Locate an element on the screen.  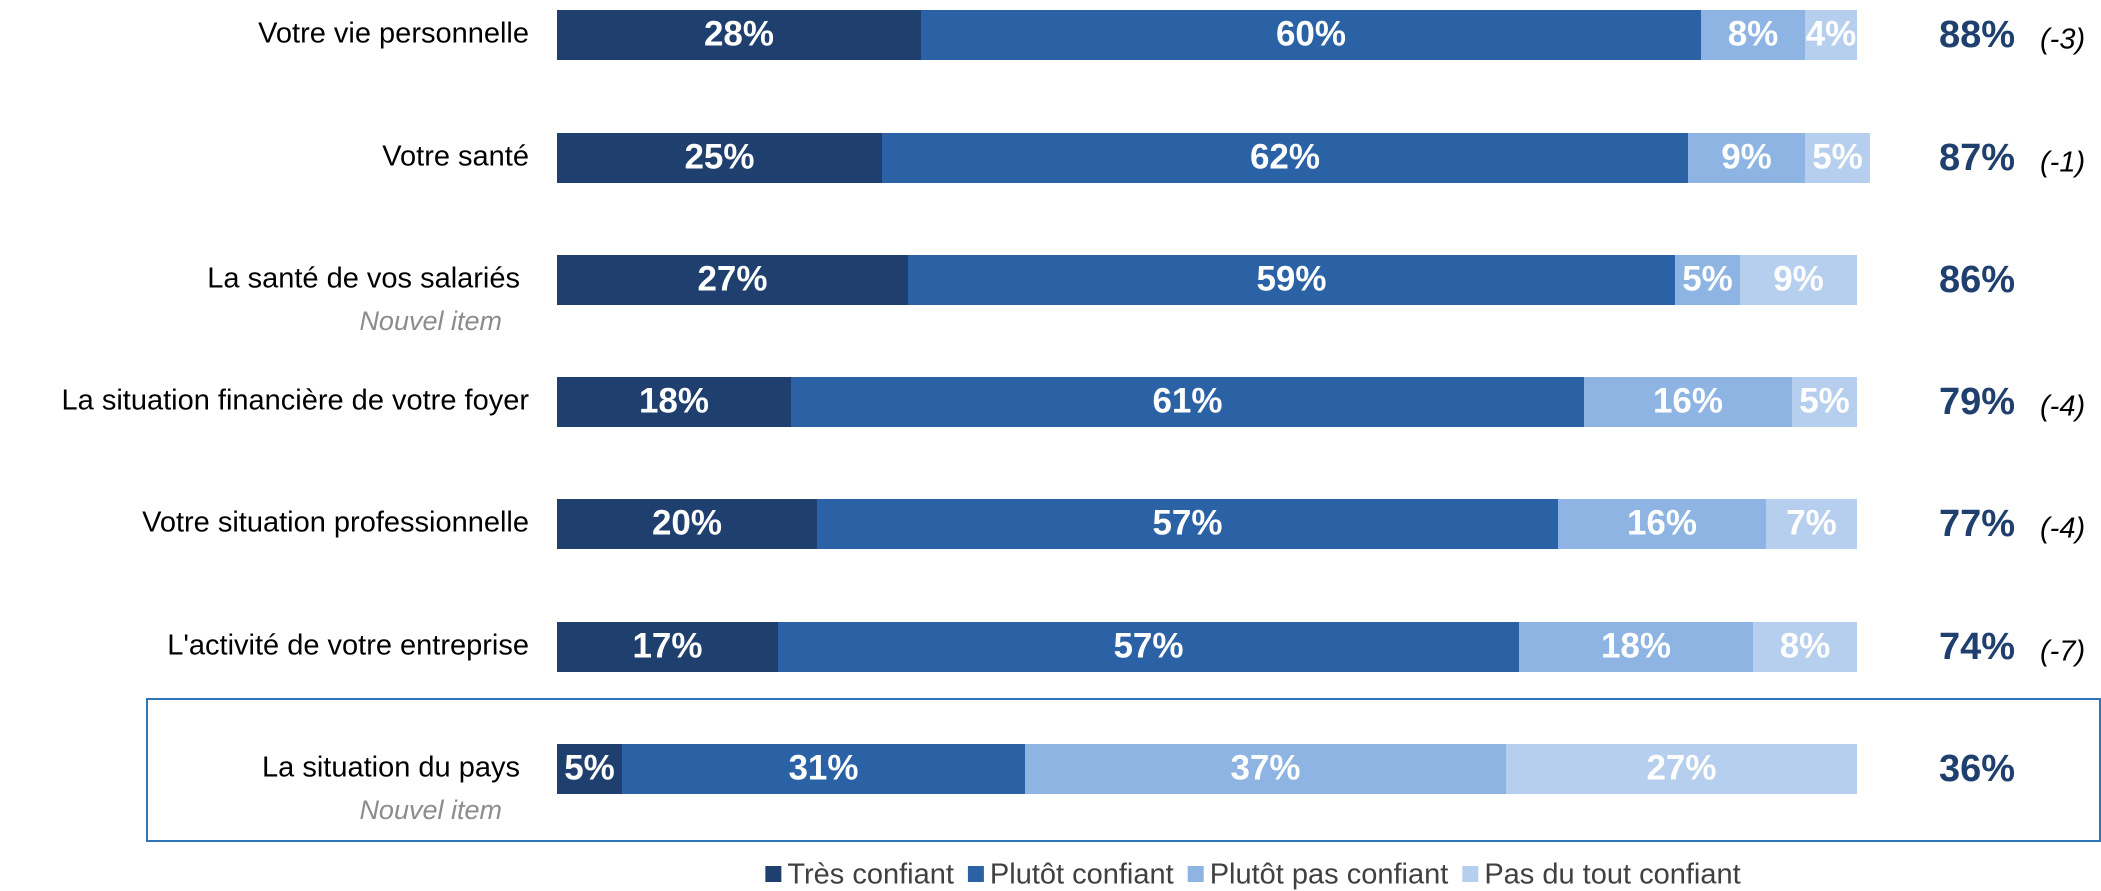
value-label: 37% is located at coordinates (1265, 767).